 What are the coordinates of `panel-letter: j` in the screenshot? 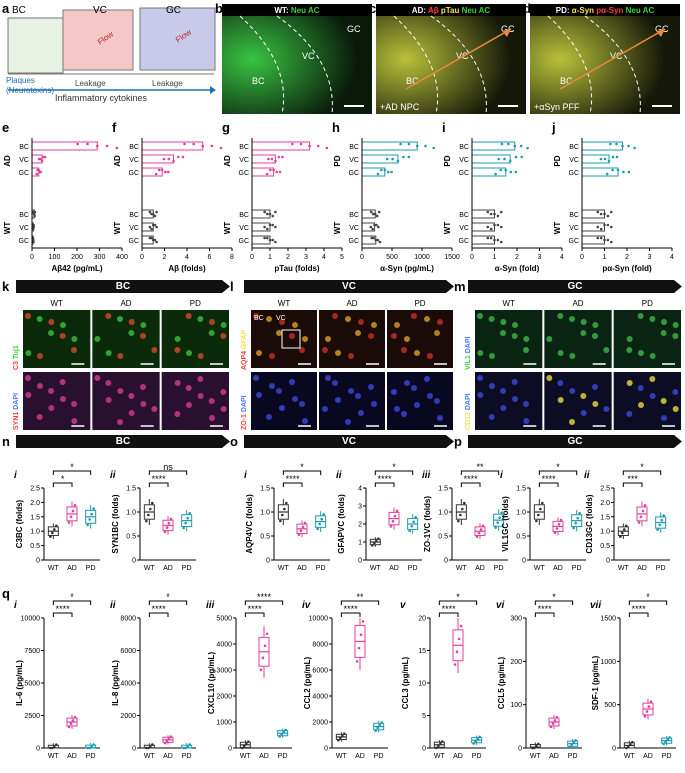 It's located at (553, 127).